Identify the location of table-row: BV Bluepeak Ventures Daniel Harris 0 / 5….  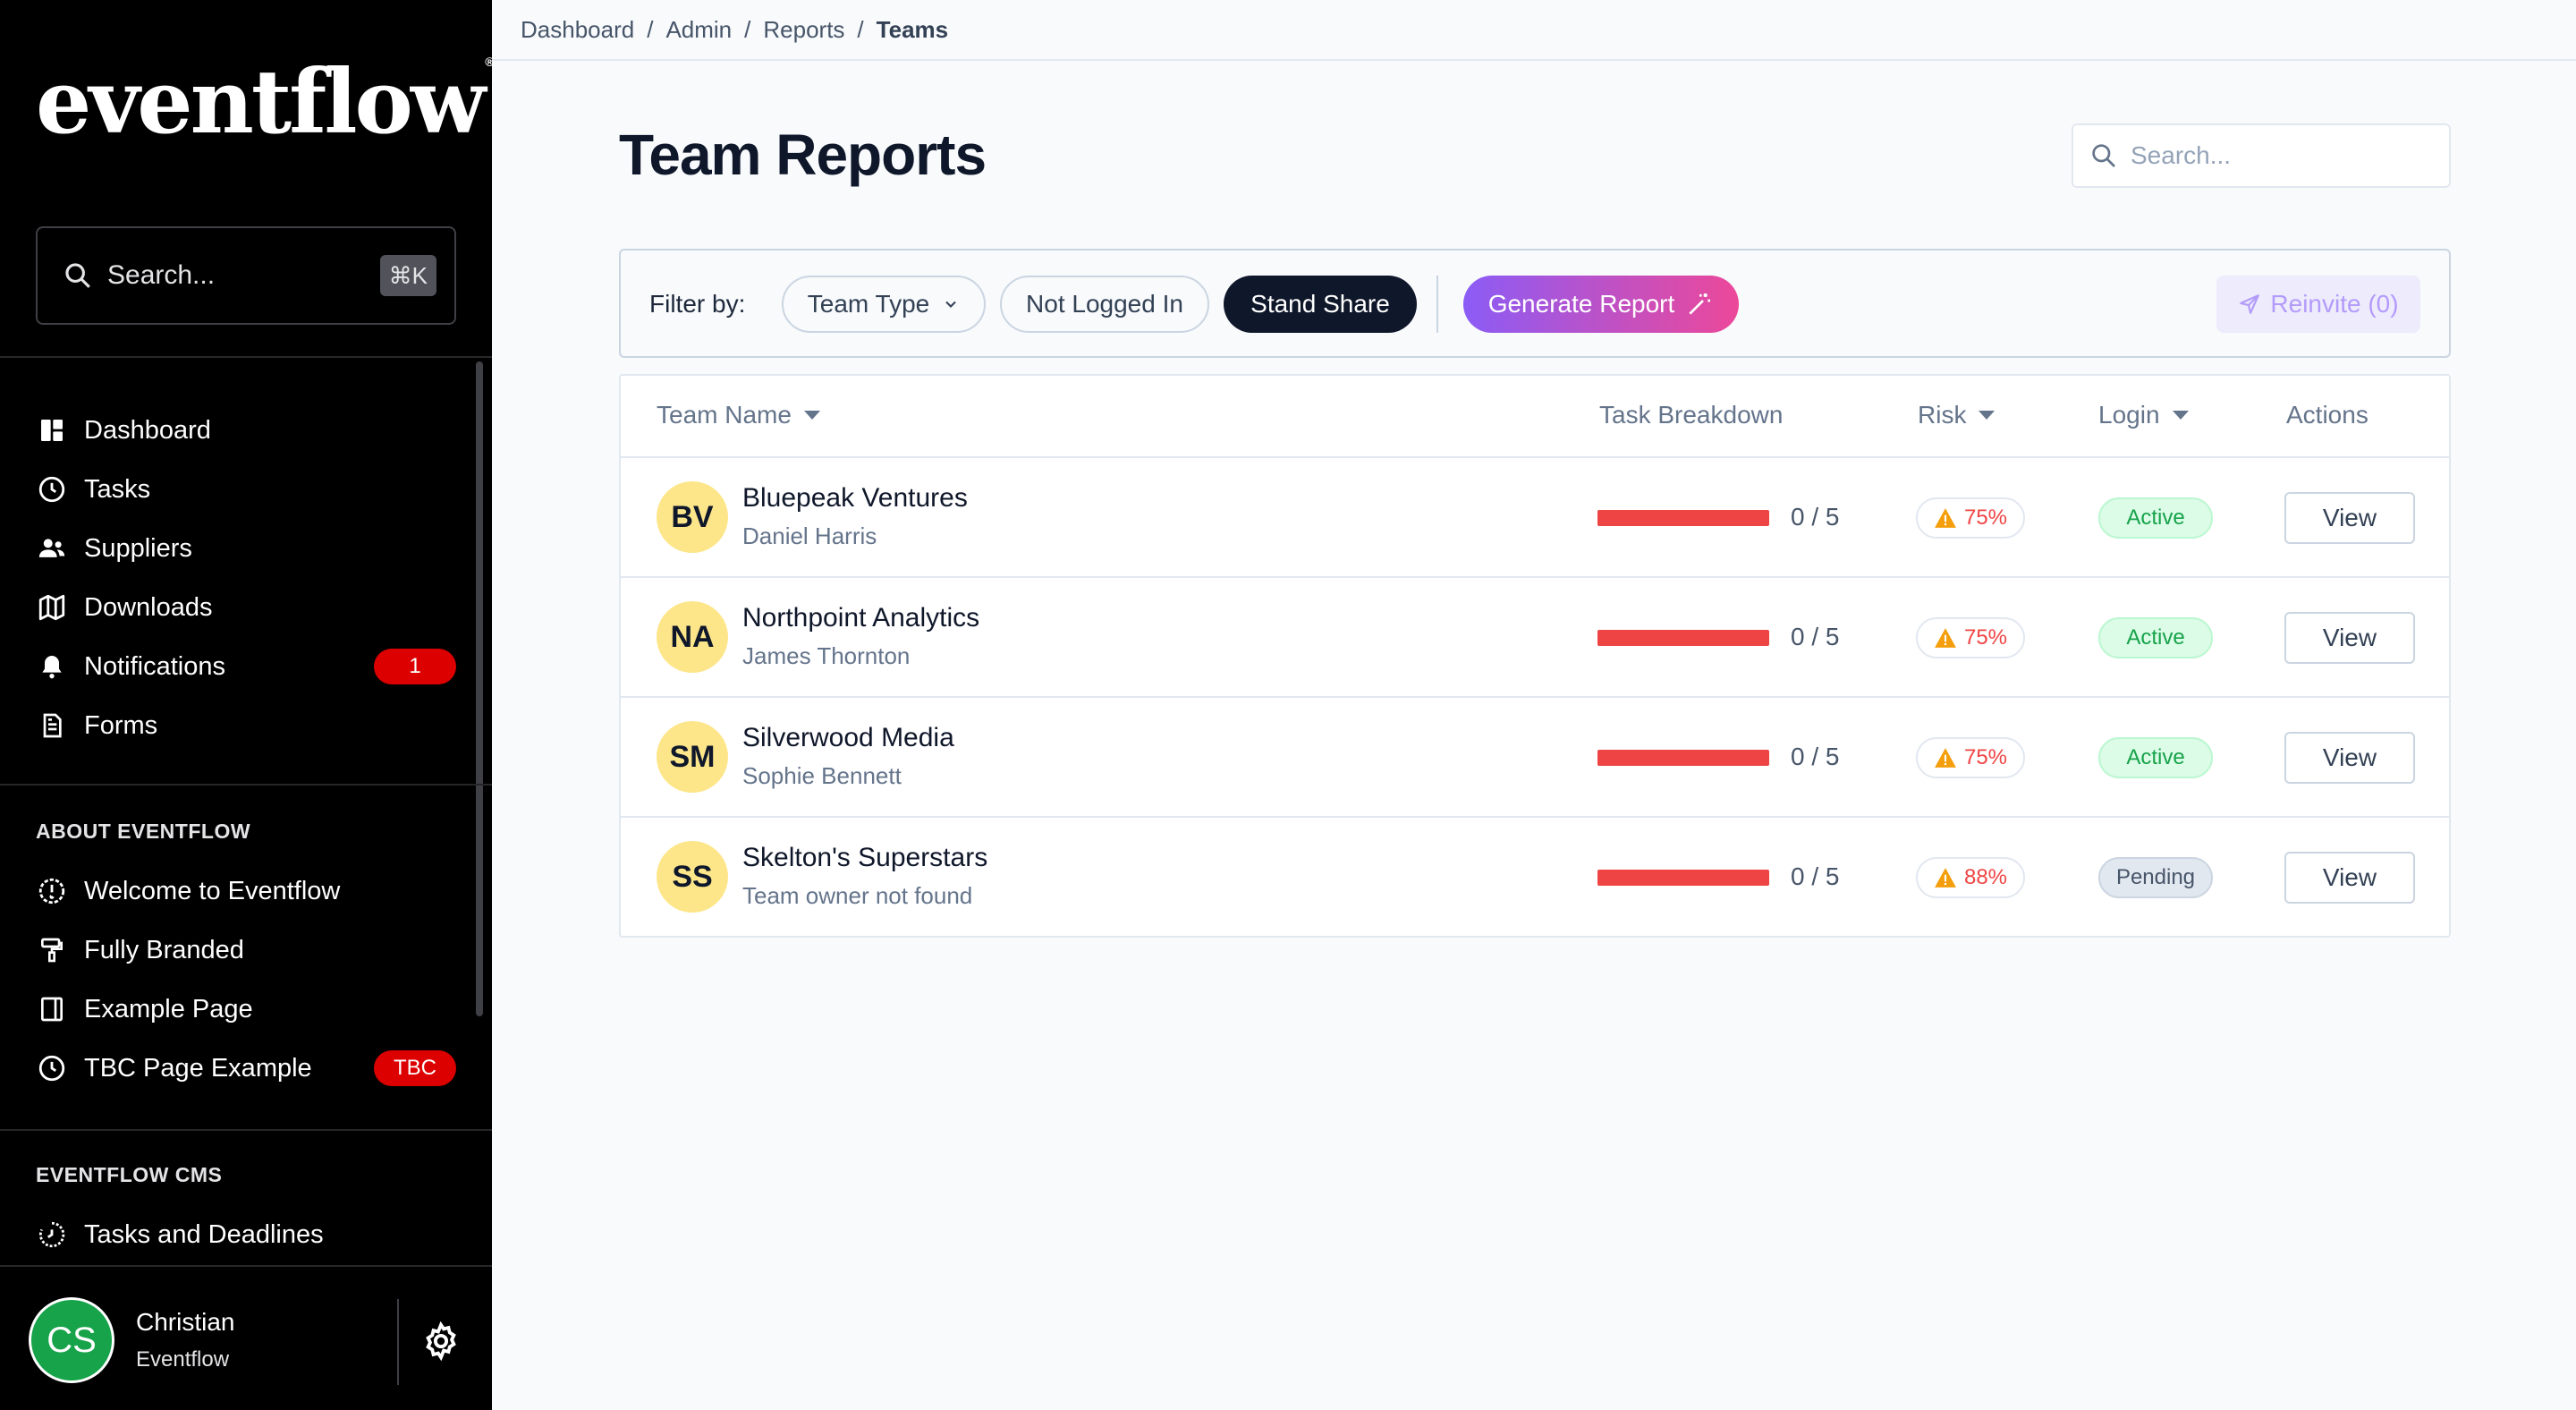
(1535, 516).